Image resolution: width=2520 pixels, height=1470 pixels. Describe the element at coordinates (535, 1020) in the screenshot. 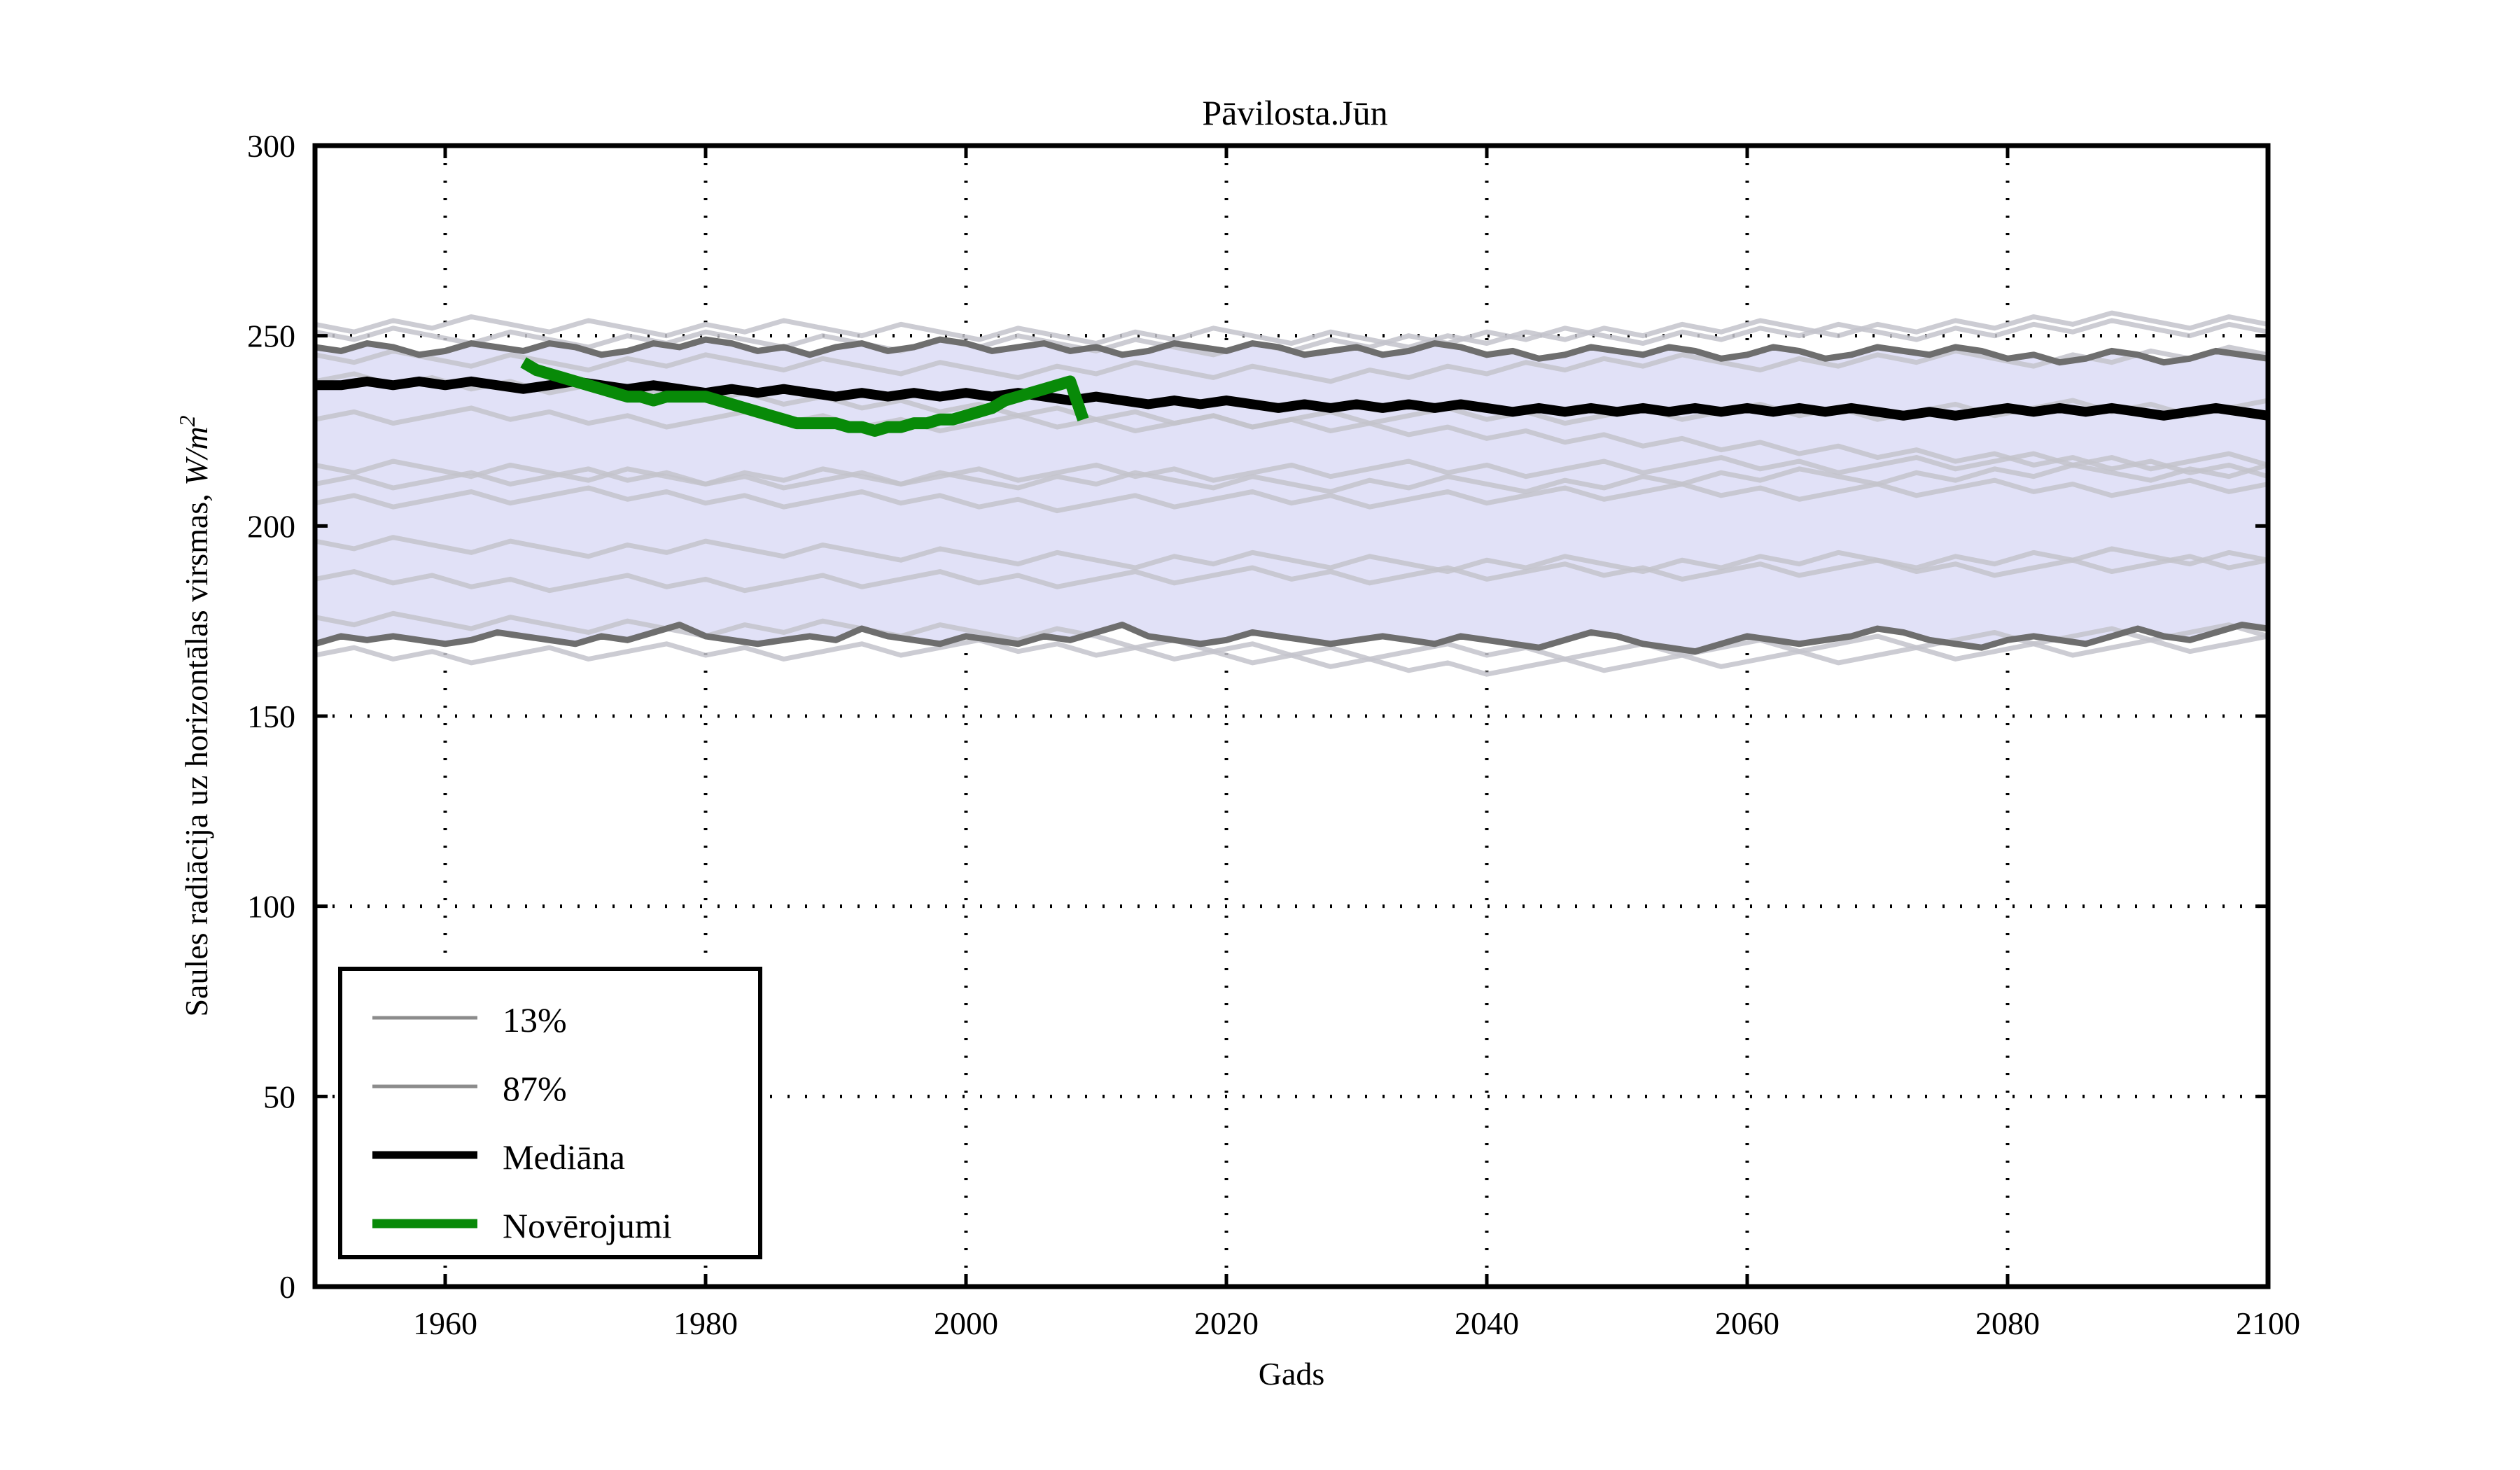

I see `legend-label: 13%` at that location.